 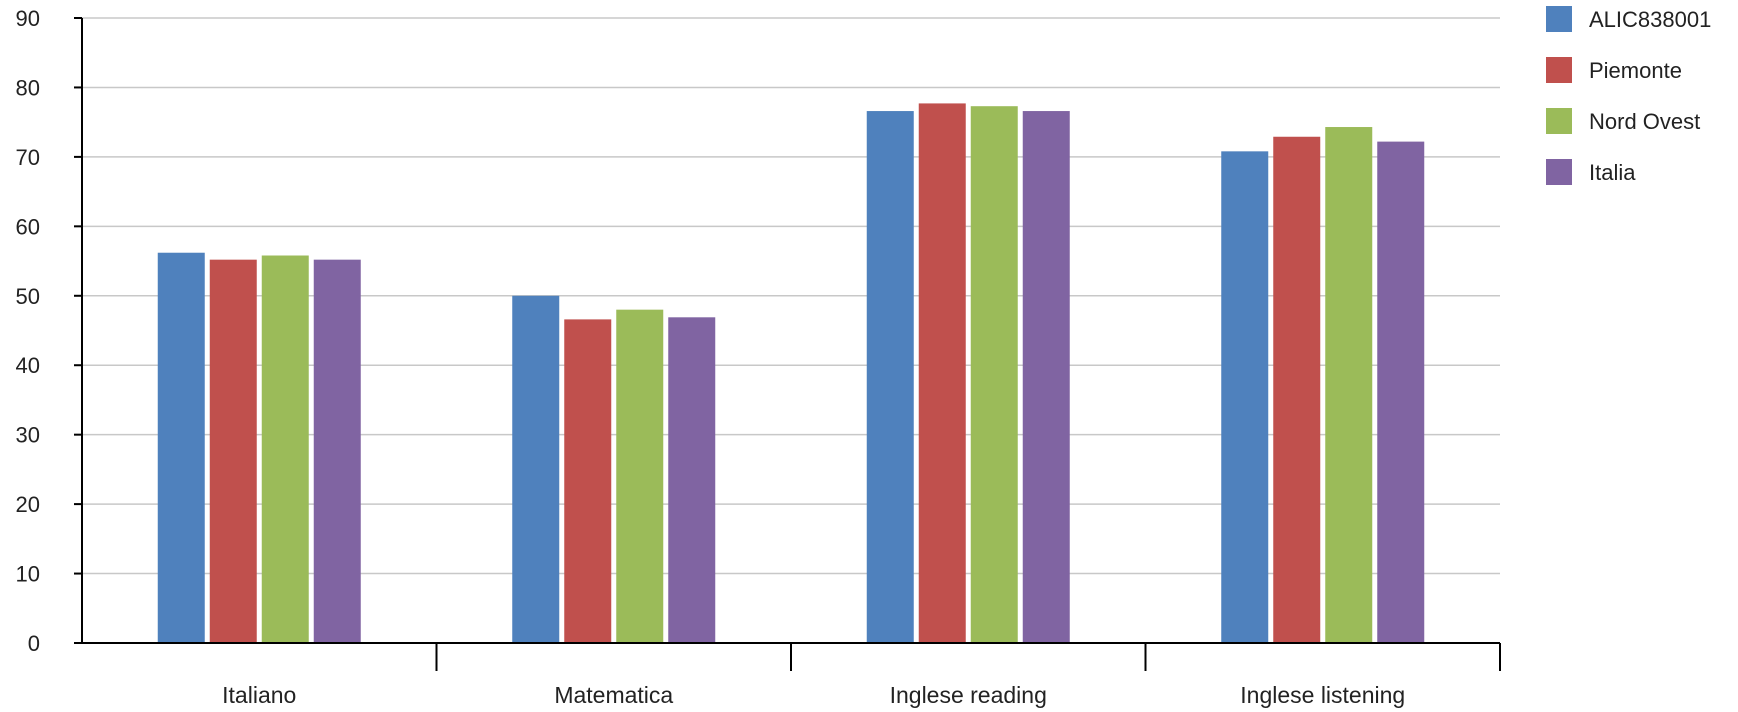 What do you see at coordinates (28, 365) in the screenshot?
I see `y-tick-label-40: 40` at bounding box center [28, 365].